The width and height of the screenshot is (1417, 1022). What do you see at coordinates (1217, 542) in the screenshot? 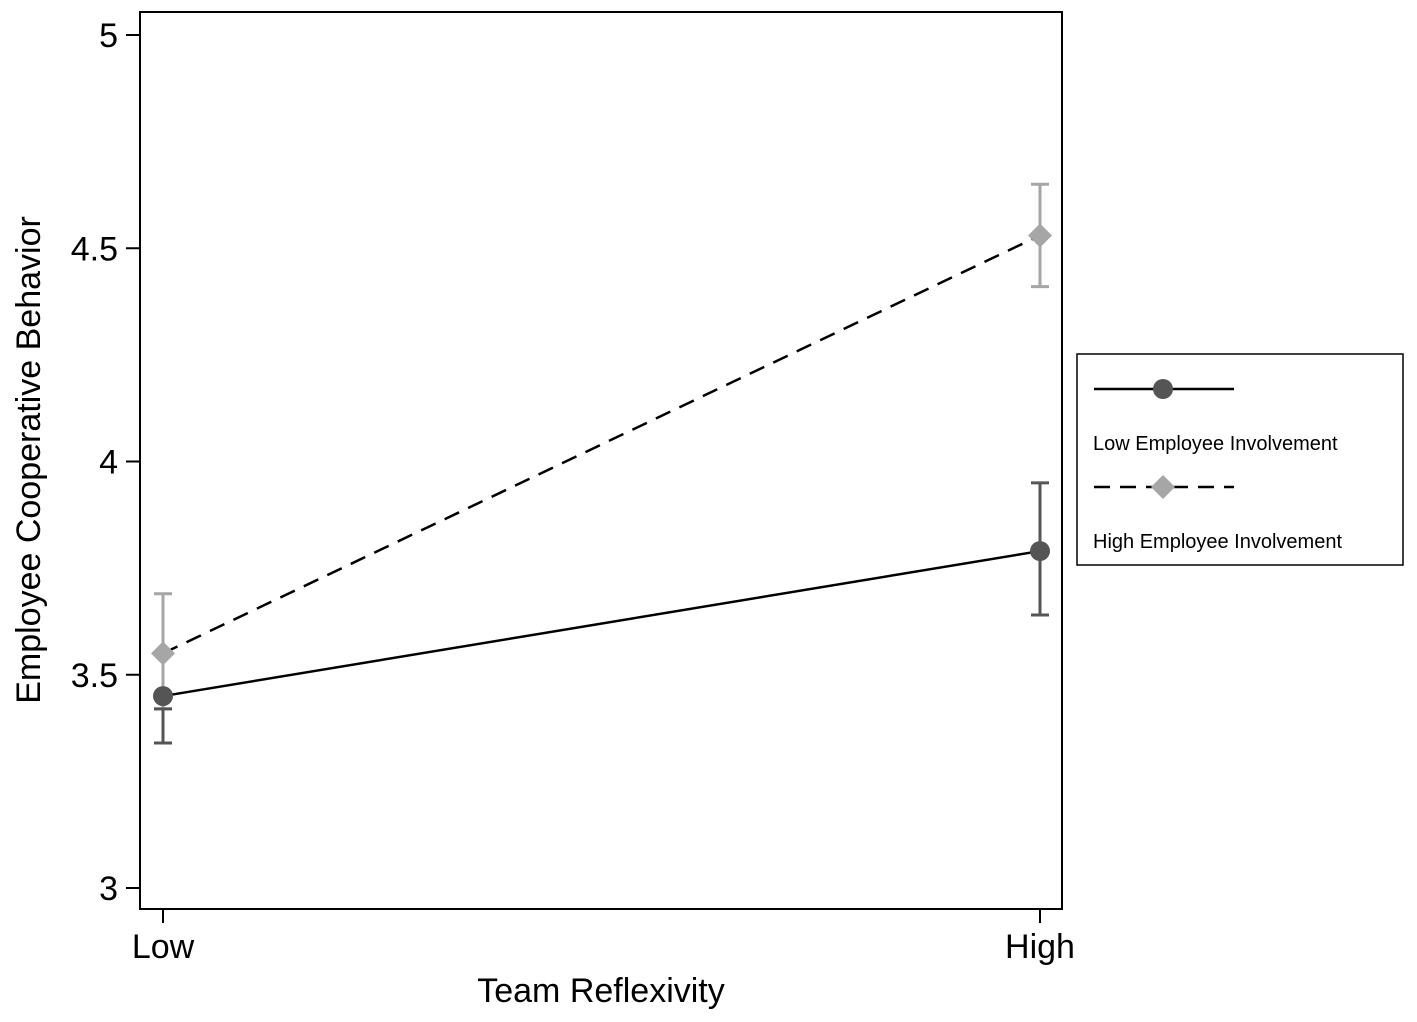
I see `legend-label: High Employee Involvement` at bounding box center [1217, 542].